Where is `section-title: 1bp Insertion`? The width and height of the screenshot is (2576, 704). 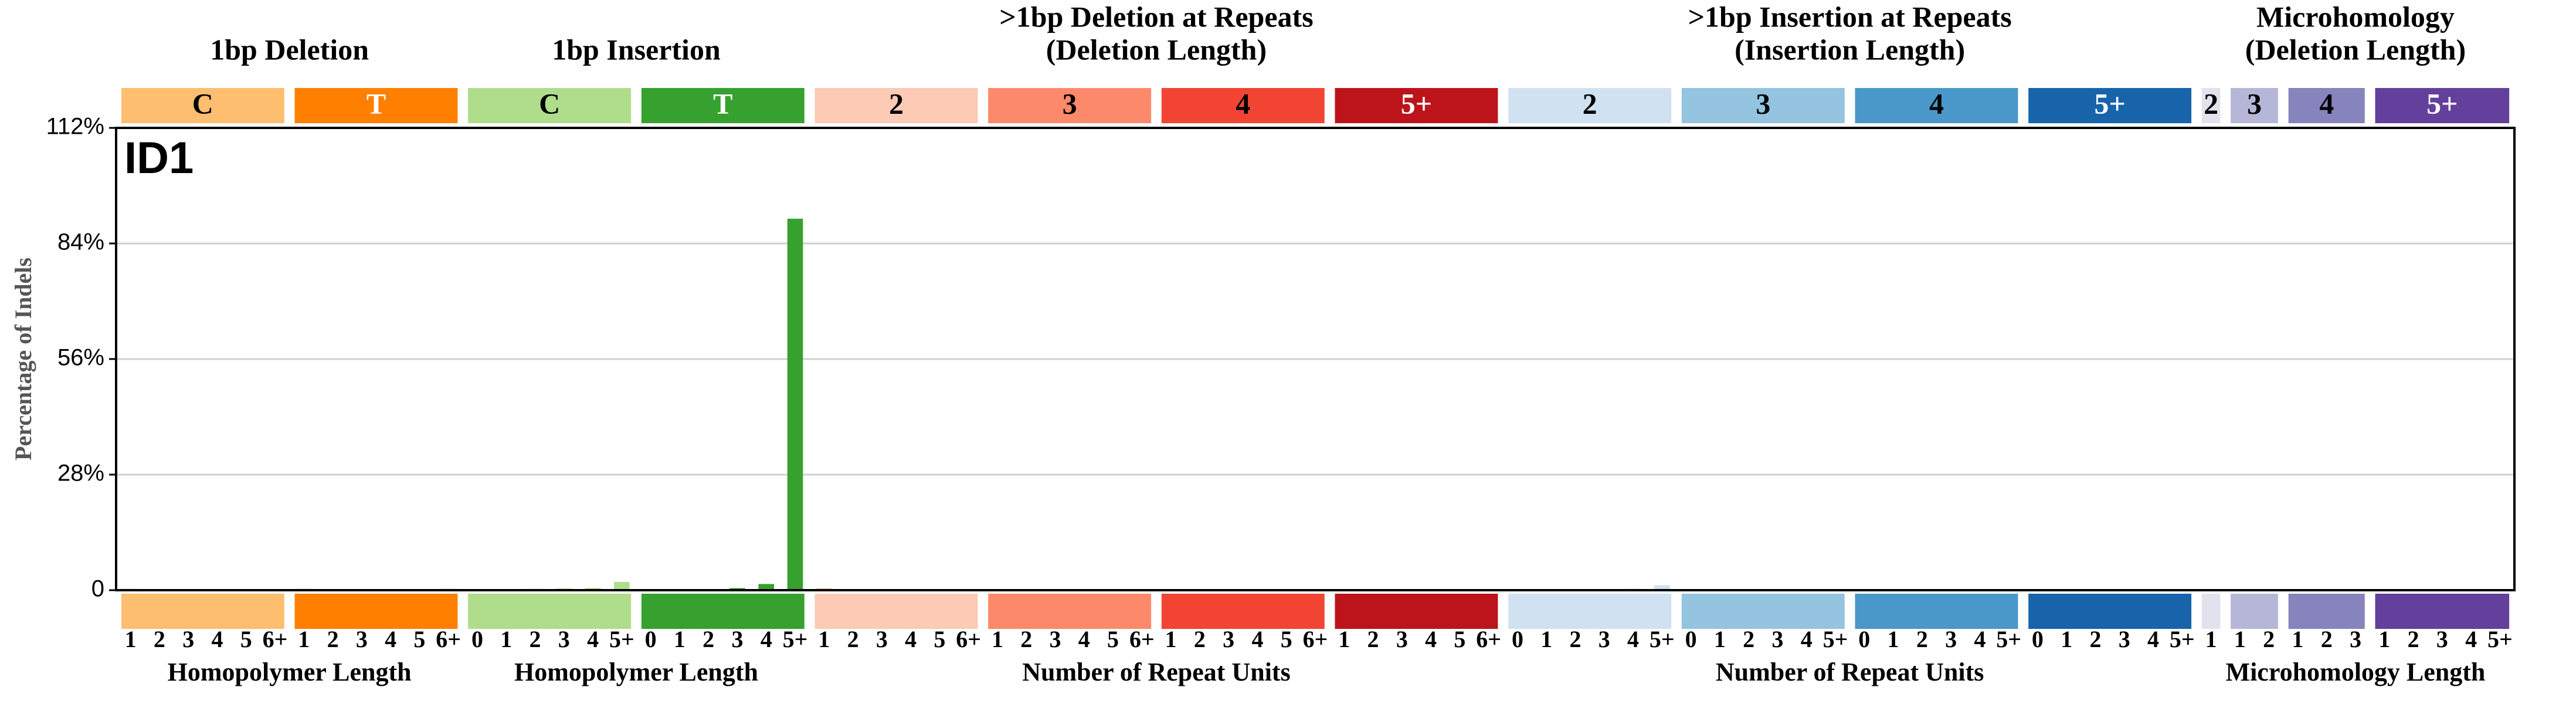
section-title: 1bp Insertion is located at coordinates (636, 49).